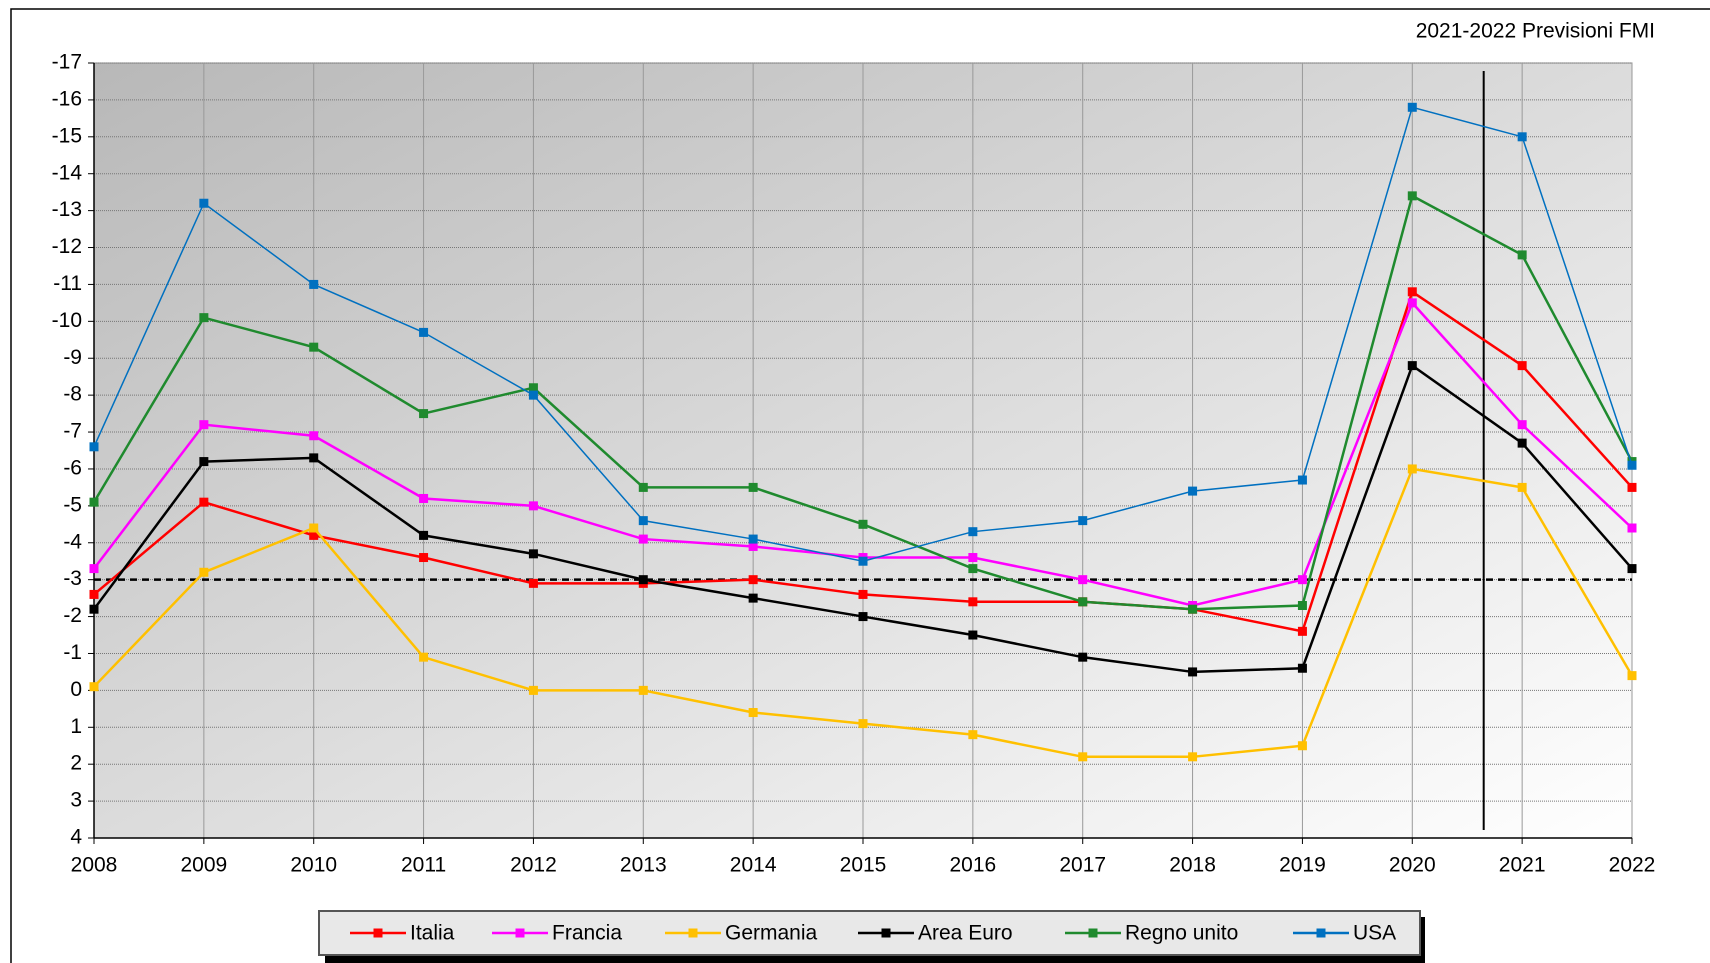 The image size is (1710, 963). What do you see at coordinates (72, 615) in the screenshot?
I see `y-tick-label: -2` at bounding box center [72, 615].